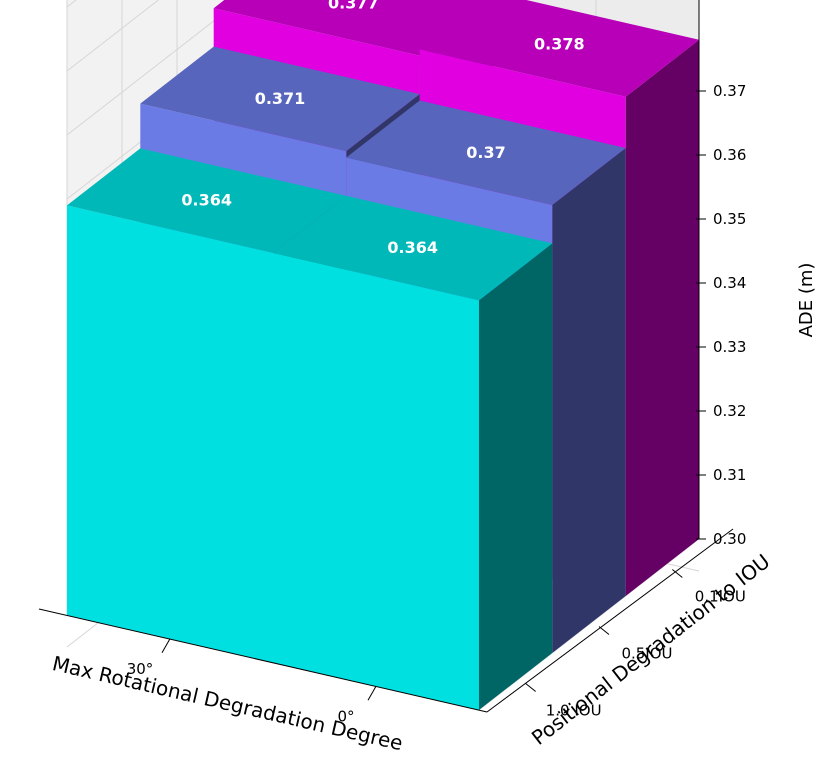 Image resolution: width=830 pixels, height=775 pixels. I want to click on y-tick-label: 0.1IOU, so click(720, 597).